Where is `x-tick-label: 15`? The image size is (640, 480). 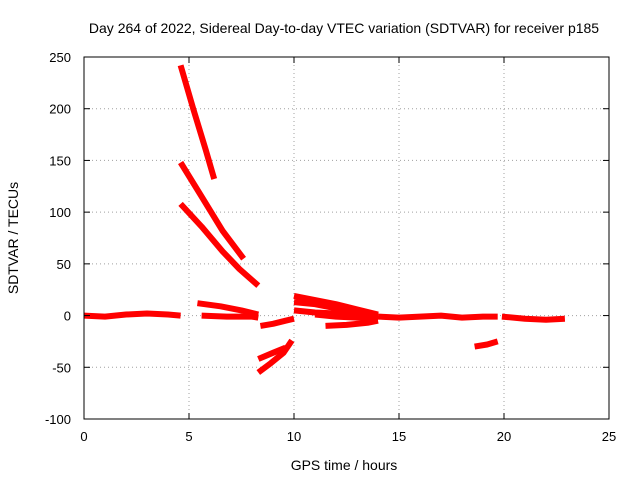
x-tick-label: 15 is located at coordinates (399, 436).